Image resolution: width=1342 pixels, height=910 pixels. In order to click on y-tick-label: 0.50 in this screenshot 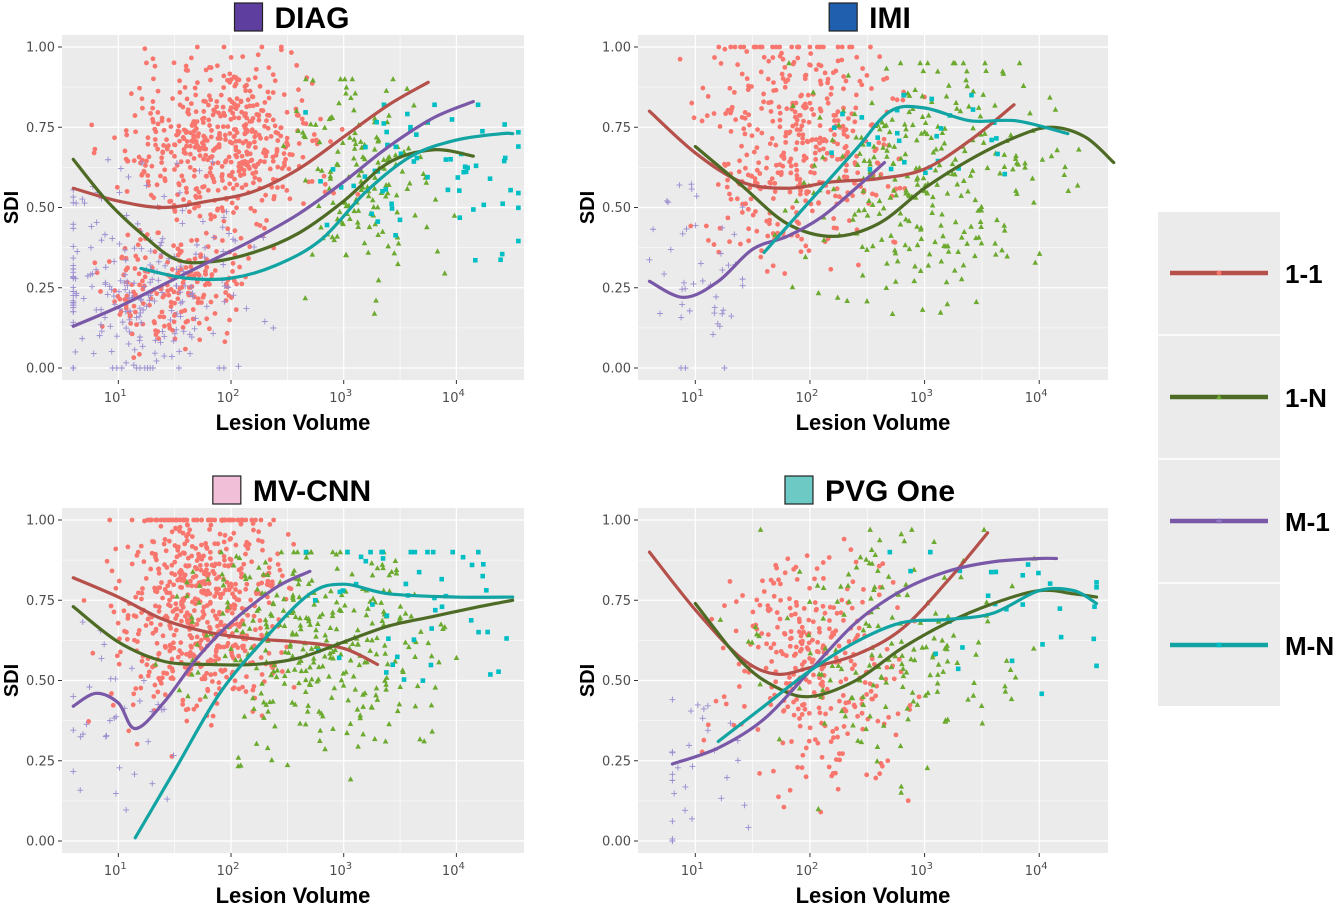, I will do `click(40, 208)`.